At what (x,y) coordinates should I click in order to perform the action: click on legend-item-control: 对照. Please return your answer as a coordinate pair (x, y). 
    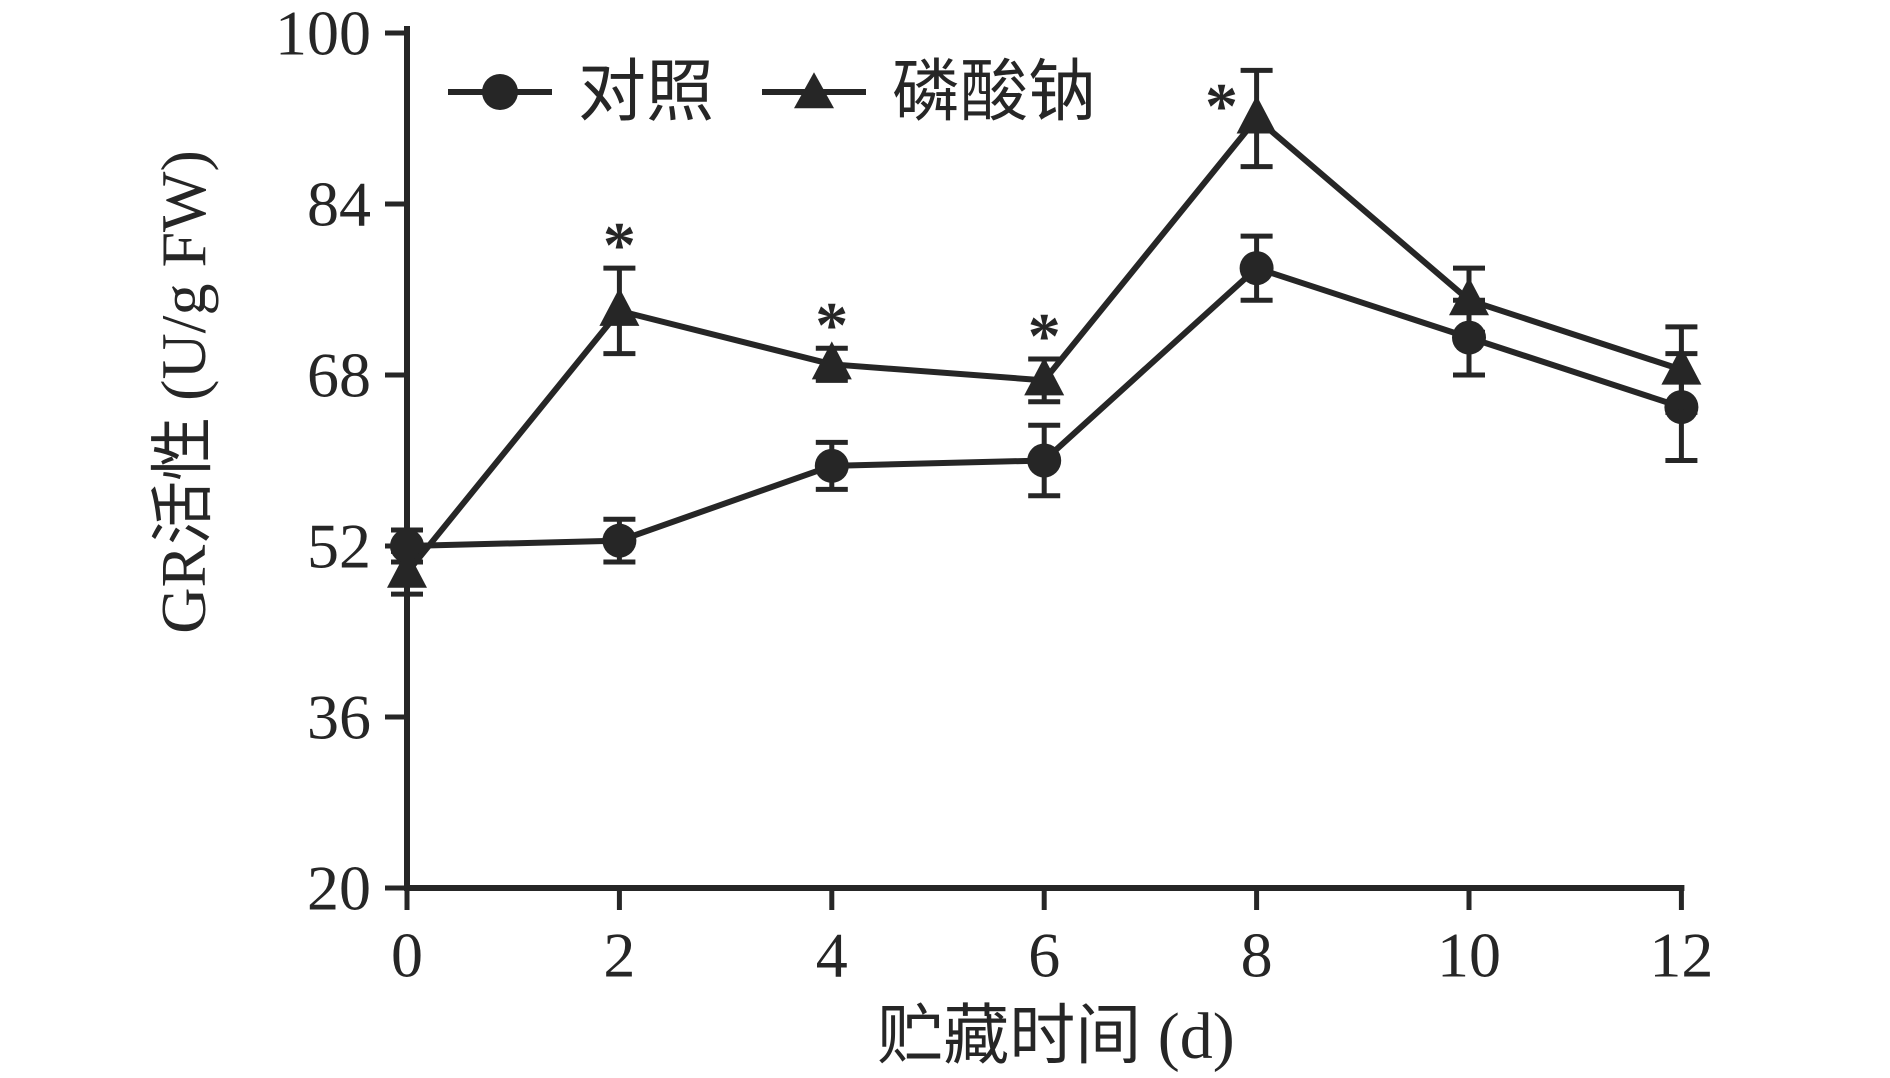
    Looking at the image, I should click on (581, 92).